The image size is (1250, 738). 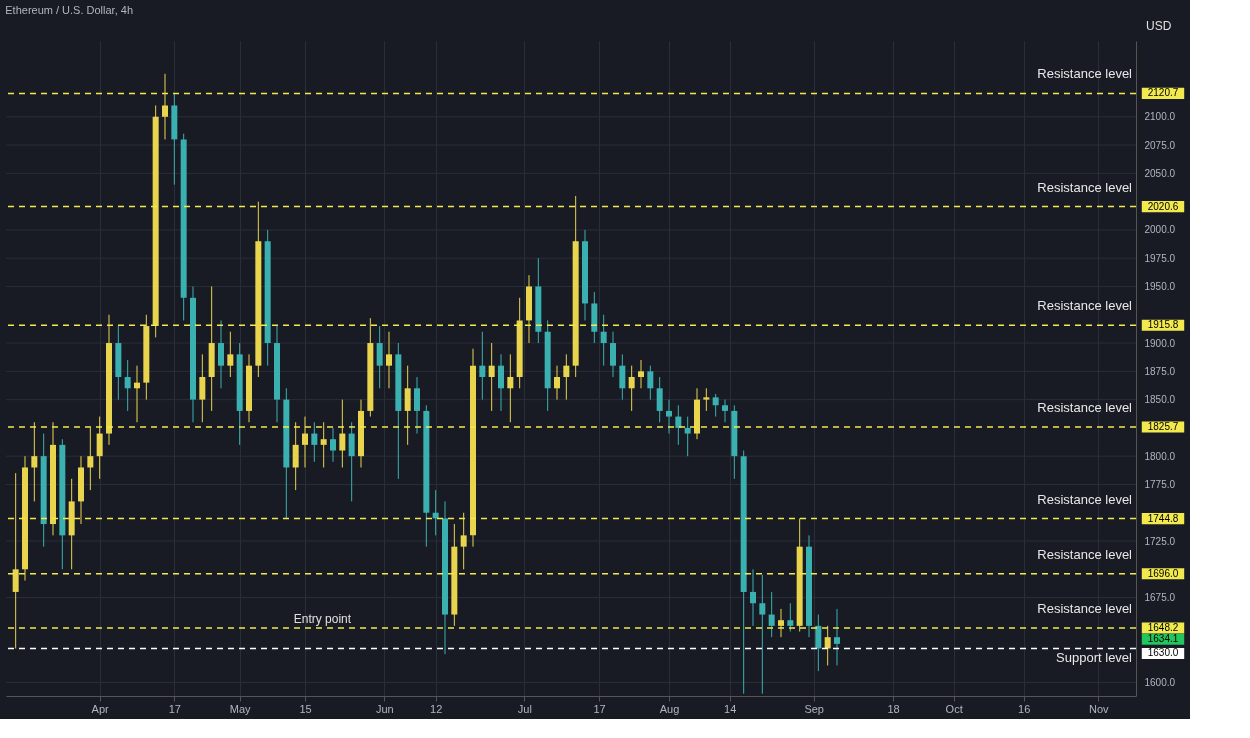 I want to click on y-tick-label: 1900.0, so click(x=1160, y=343).